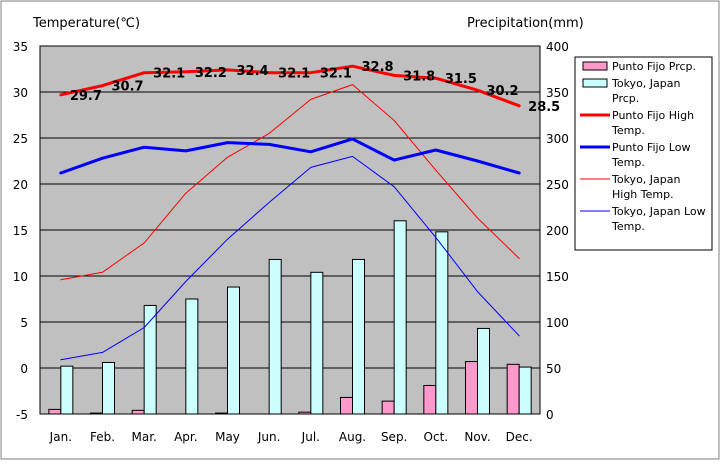  I want to click on x-tick-label: Mar., so click(143, 437).